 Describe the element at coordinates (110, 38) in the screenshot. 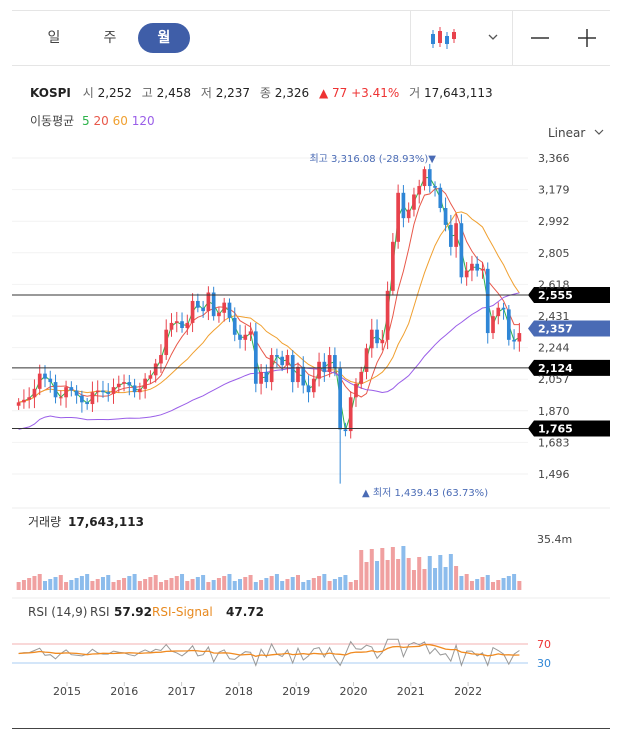

I see `period-week-button: 주` at that location.